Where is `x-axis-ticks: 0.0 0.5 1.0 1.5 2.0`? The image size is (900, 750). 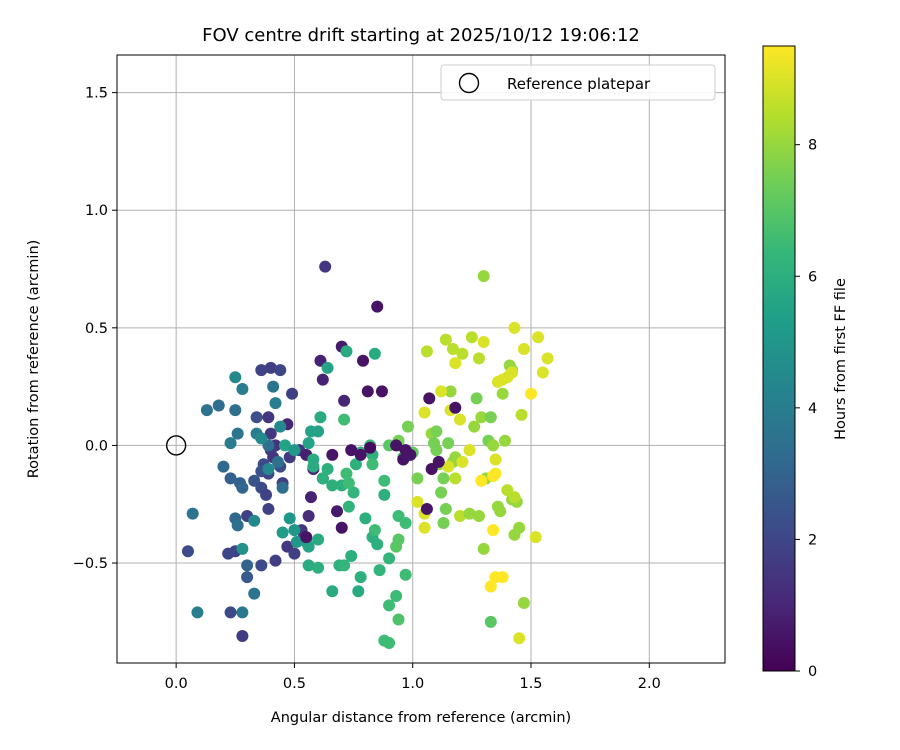 x-axis-ticks: 0.0 0.5 1.0 1.5 2.0 is located at coordinates (413, 677).